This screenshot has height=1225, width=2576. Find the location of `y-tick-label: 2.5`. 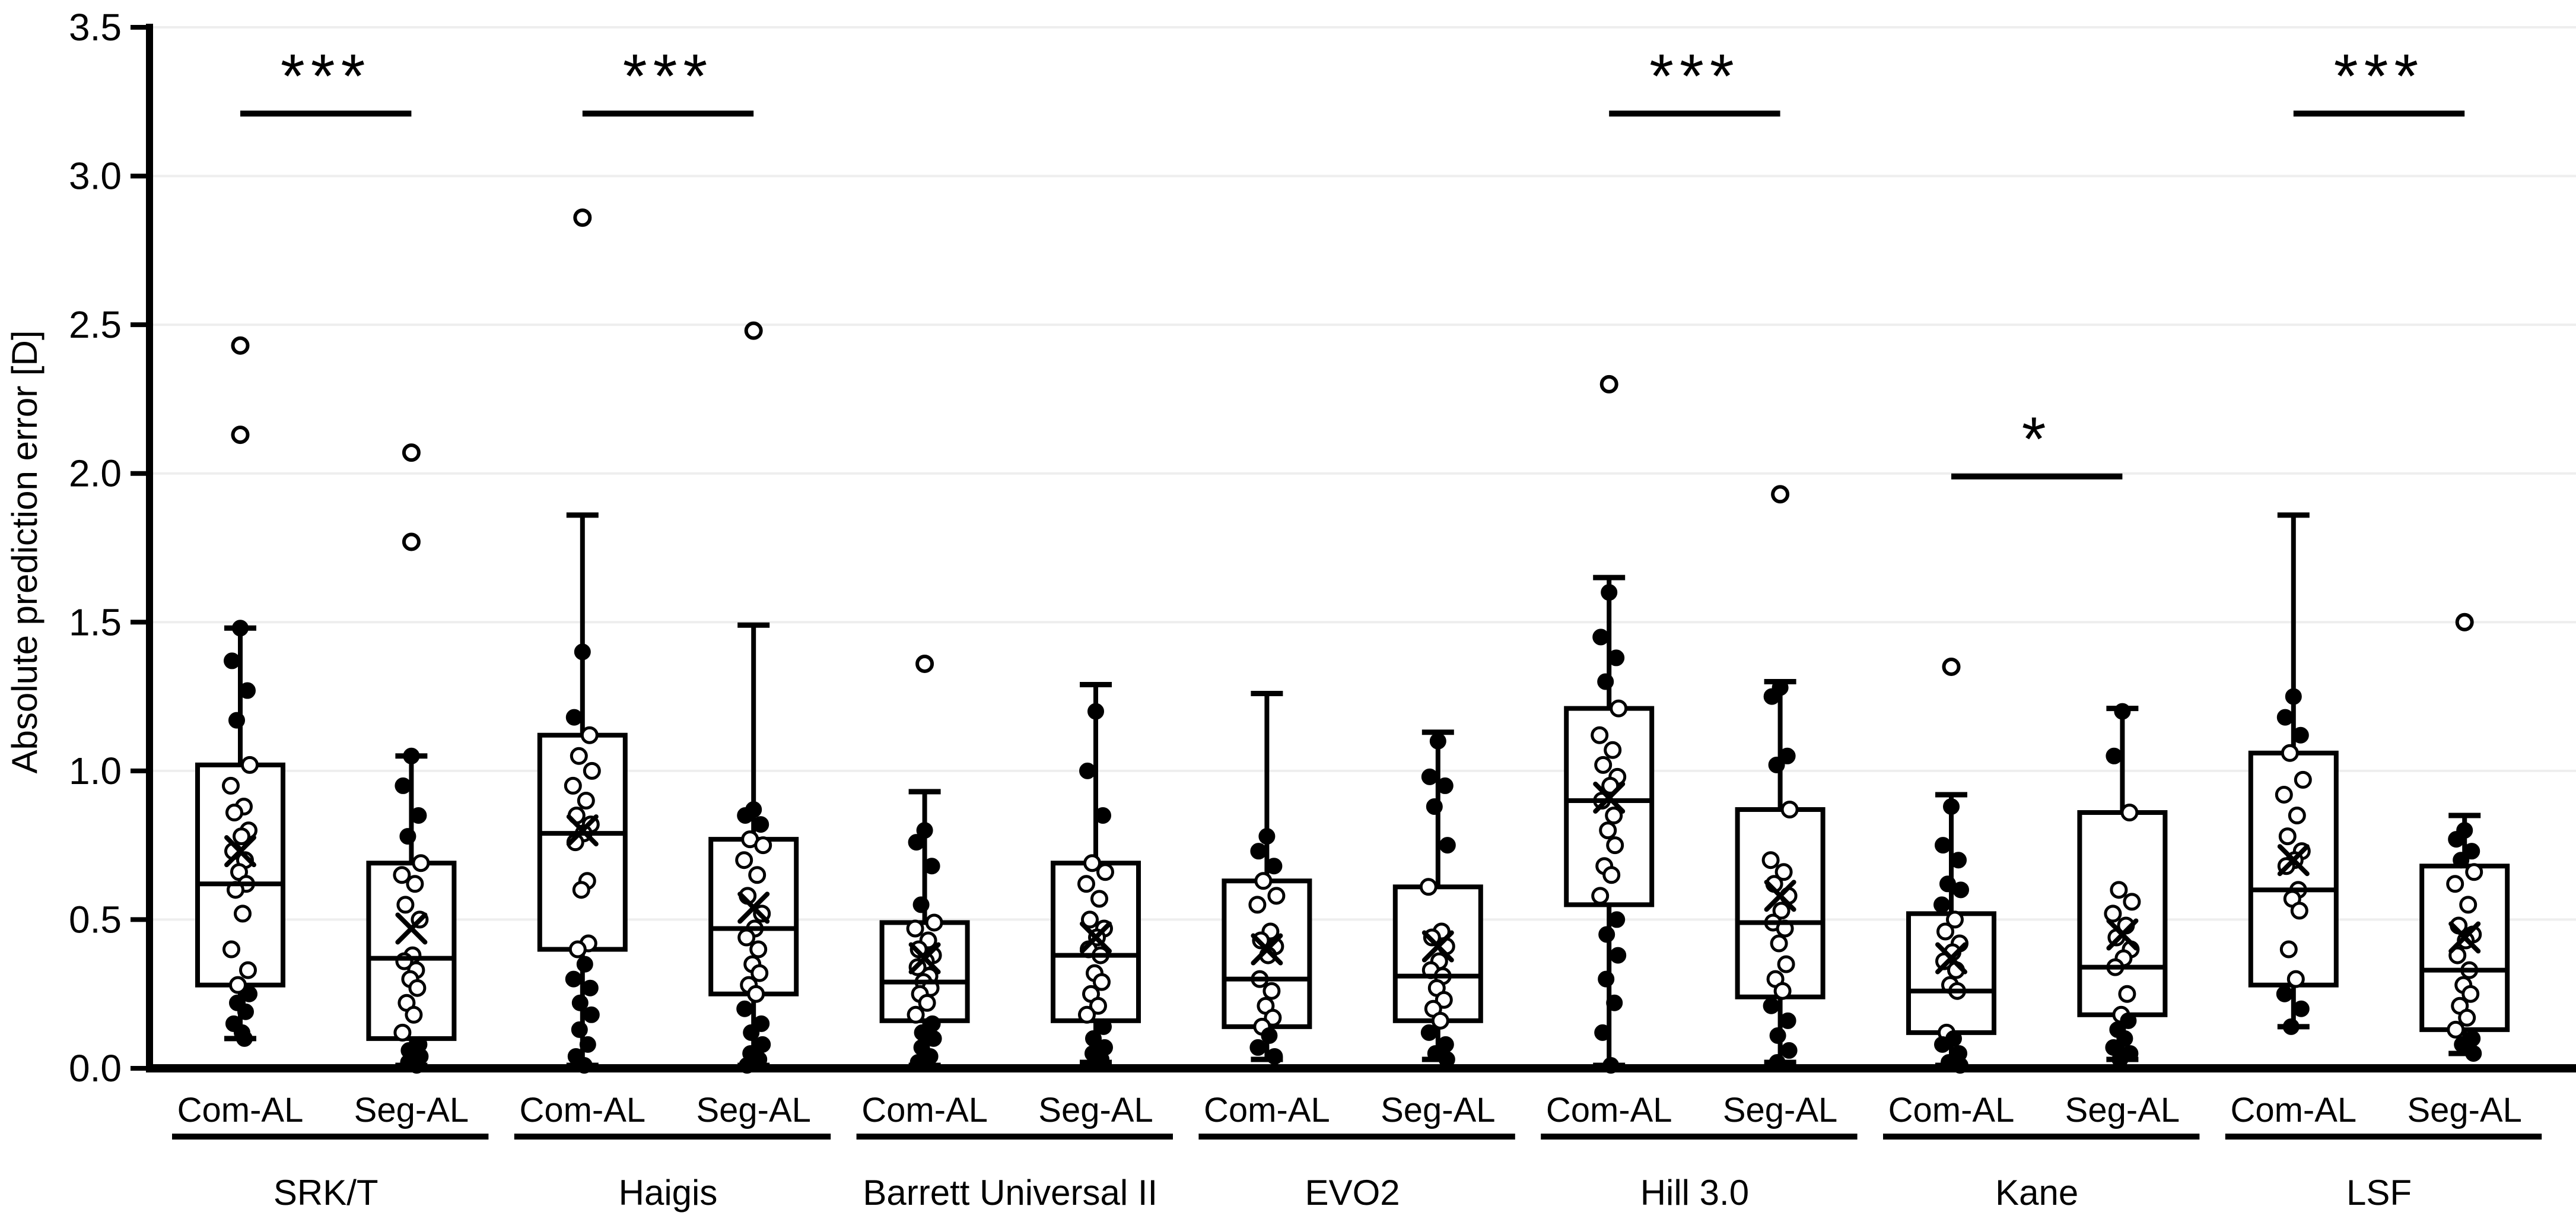

y-tick-label: 2.5 is located at coordinates (95, 324).